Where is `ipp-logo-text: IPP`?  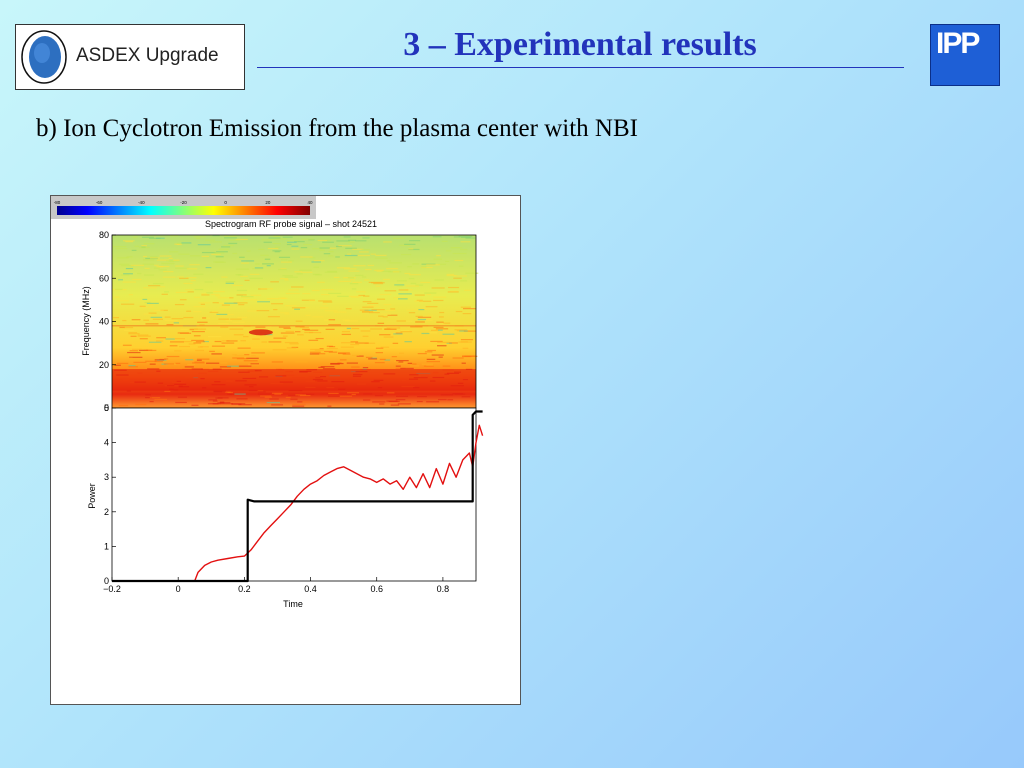 ipp-logo-text: IPP is located at coordinates (958, 43).